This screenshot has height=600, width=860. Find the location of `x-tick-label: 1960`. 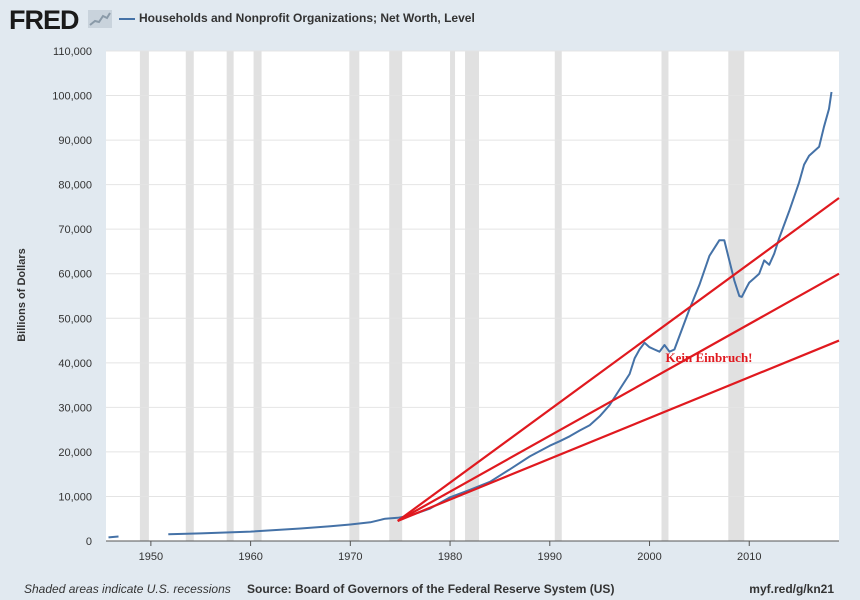

x-tick-label: 1960 is located at coordinates (250, 557).